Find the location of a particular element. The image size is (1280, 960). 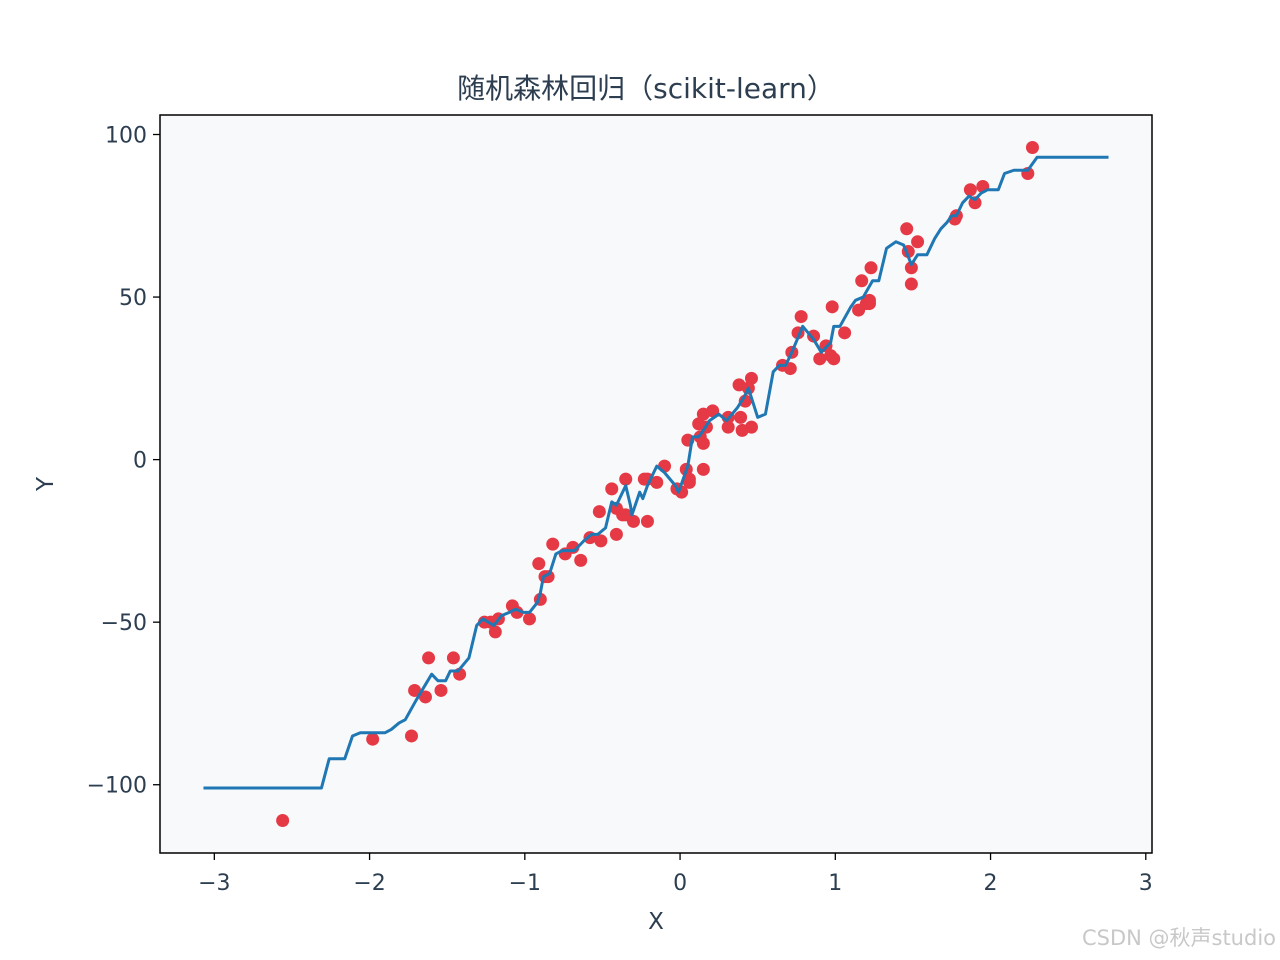

y-axis-label: Y is located at coordinates (46, 484).